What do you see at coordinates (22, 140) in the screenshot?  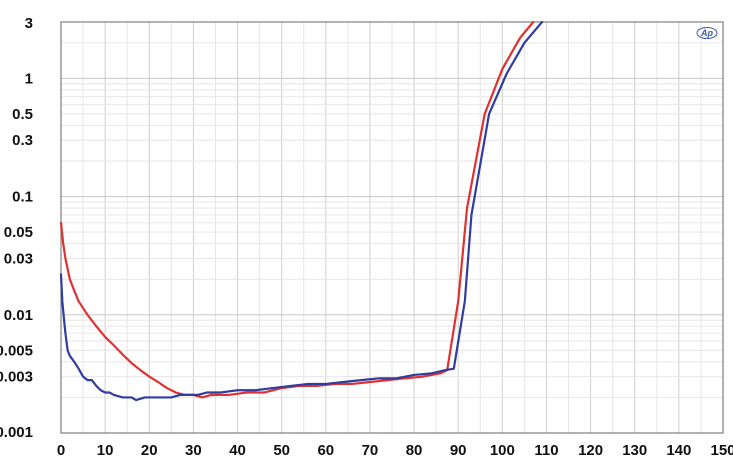 I see `y-tick-label: 0.3` at bounding box center [22, 140].